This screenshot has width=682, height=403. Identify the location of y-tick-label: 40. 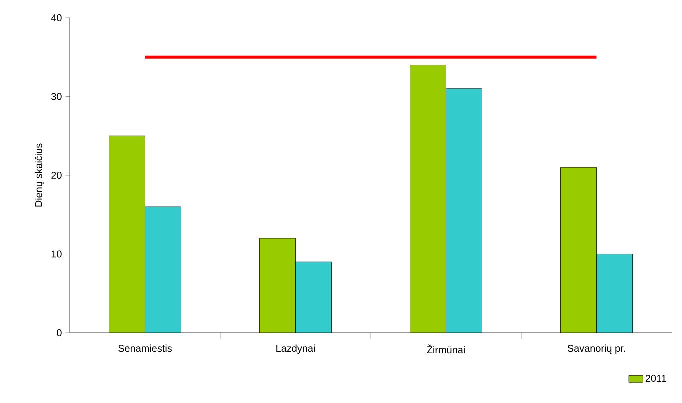
(56, 18).